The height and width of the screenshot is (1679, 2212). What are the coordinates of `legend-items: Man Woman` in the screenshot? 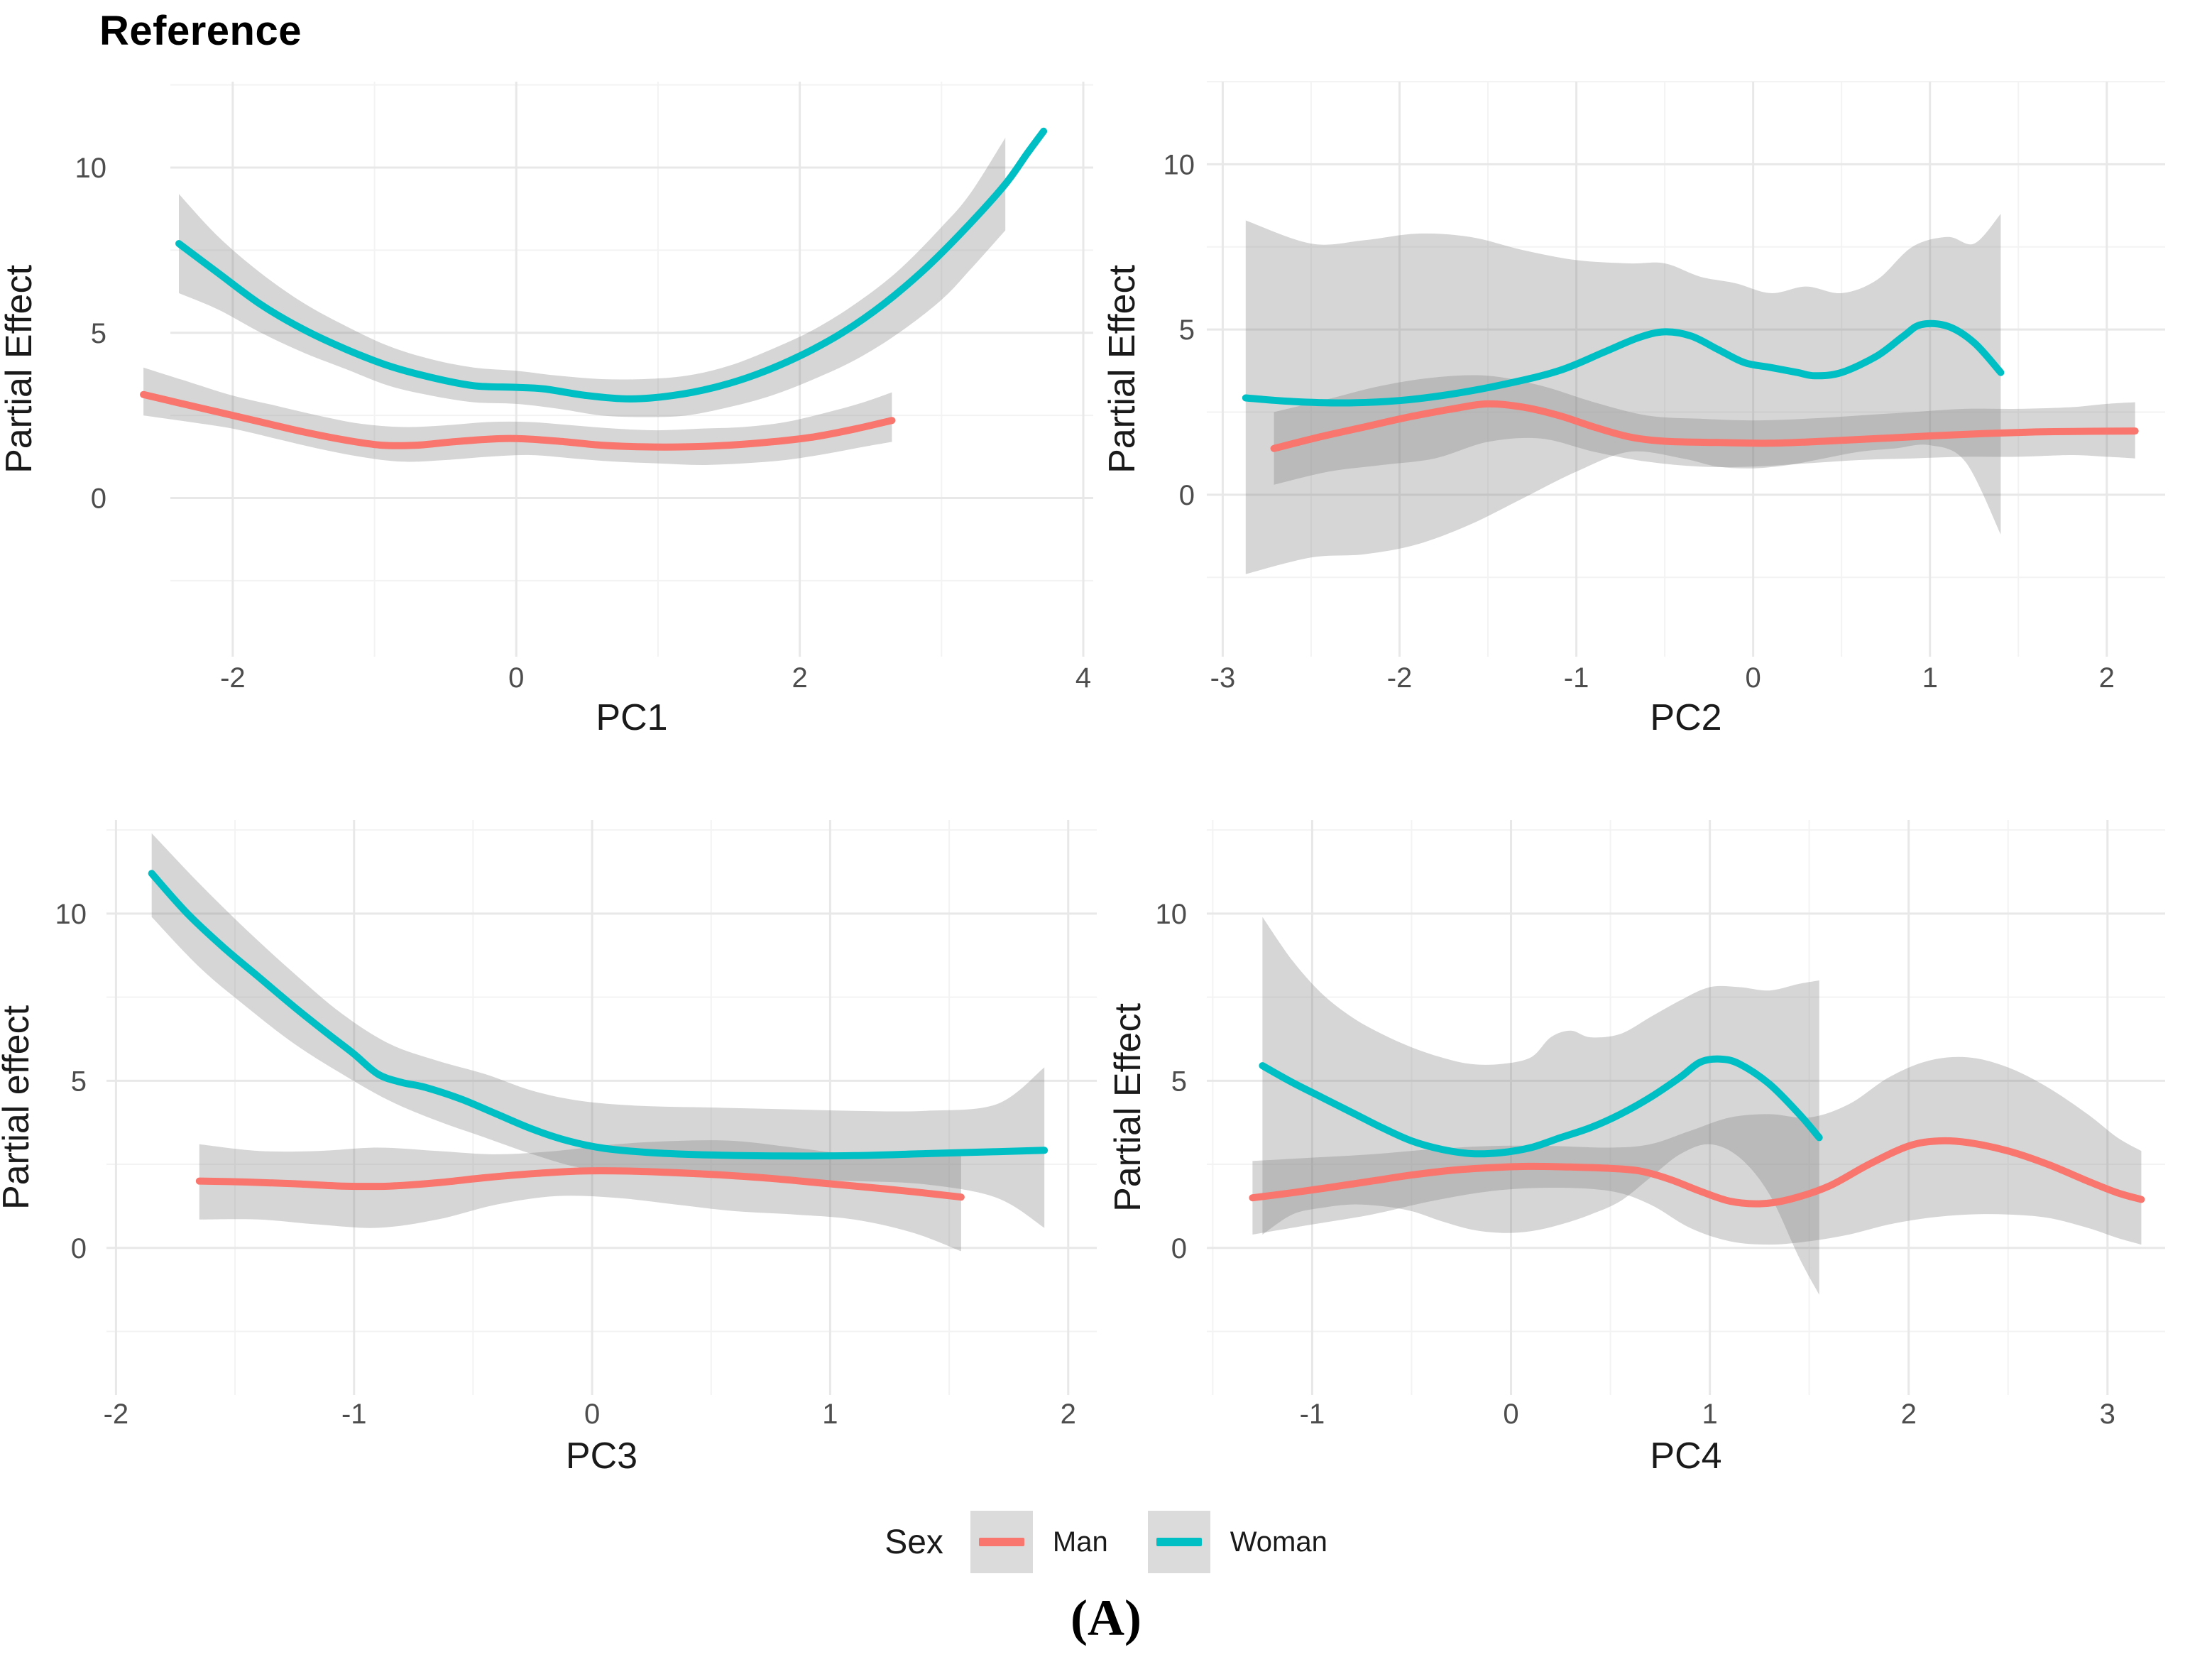 It's located at (1148, 1542).